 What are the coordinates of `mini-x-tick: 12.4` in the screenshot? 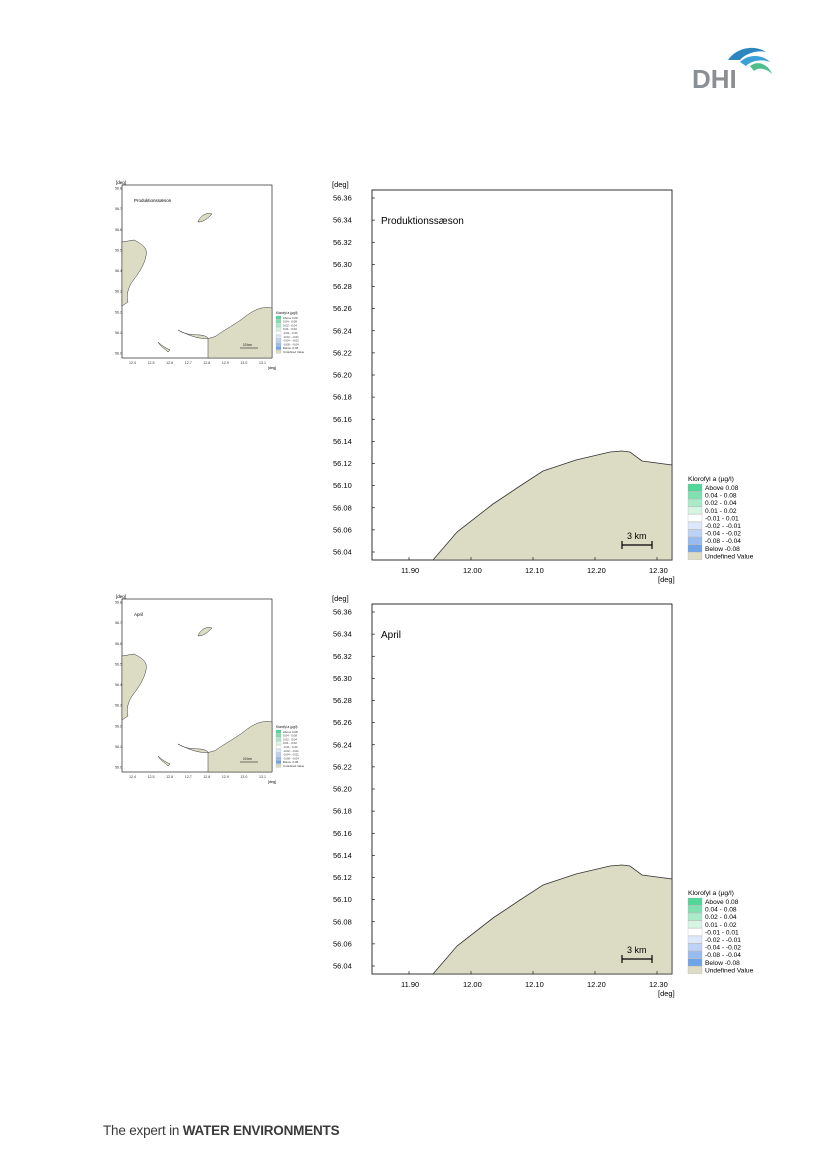 It's located at (132, 777).